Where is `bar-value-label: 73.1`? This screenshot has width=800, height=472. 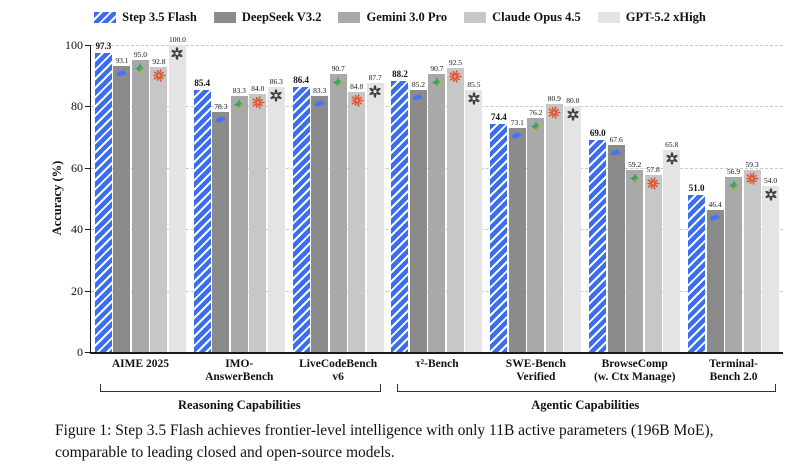
bar-value-label: 73.1 is located at coordinates (517, 122).